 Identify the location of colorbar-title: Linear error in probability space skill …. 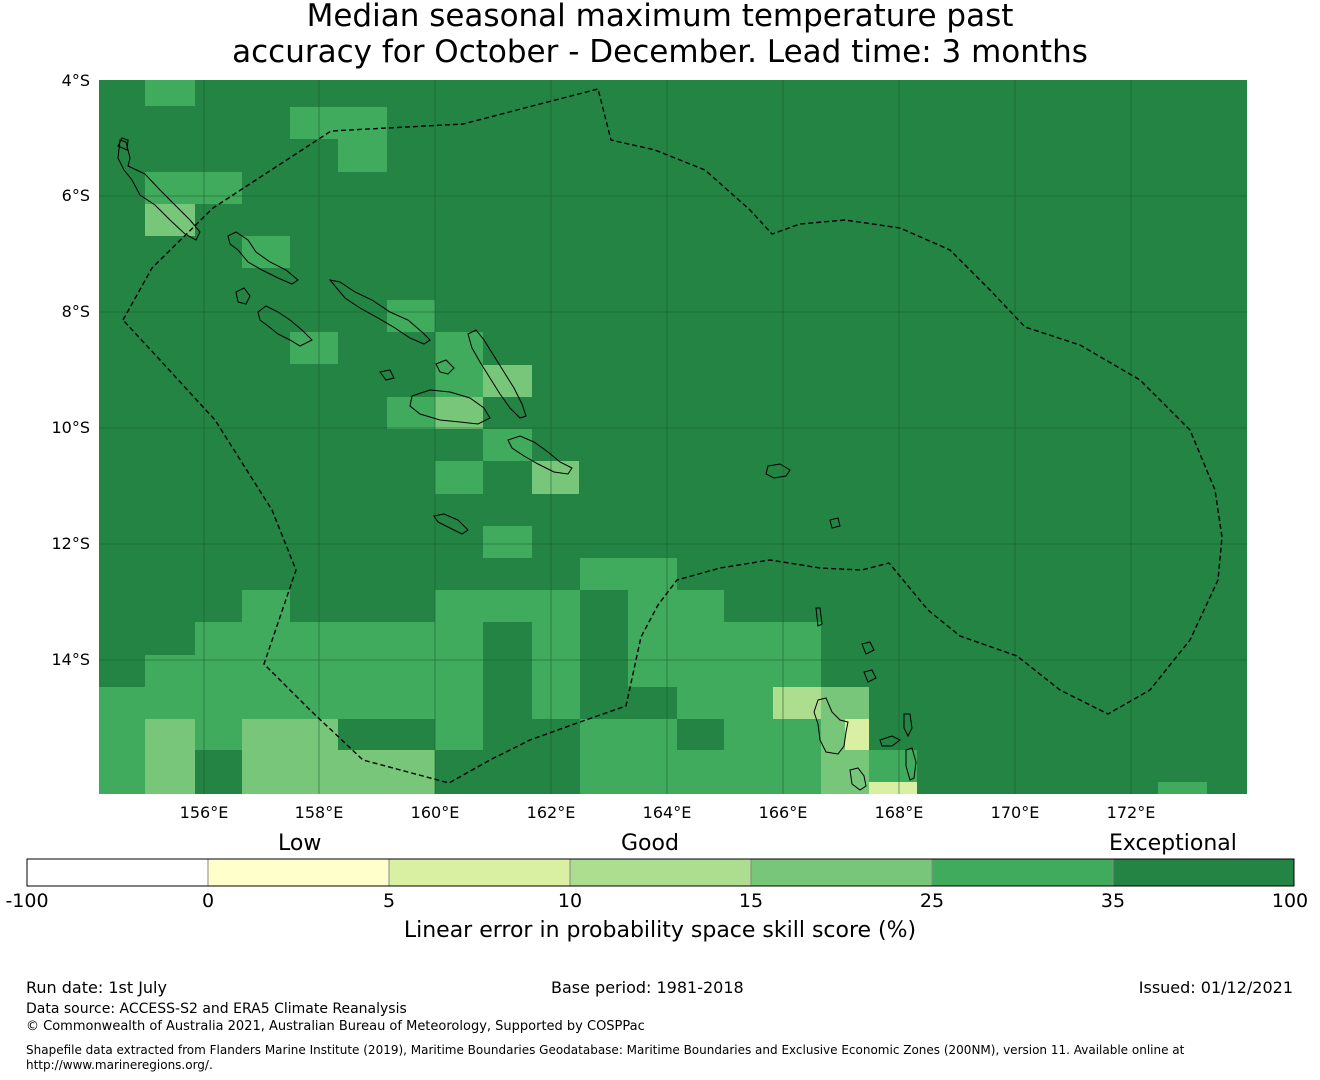
(660, 930).